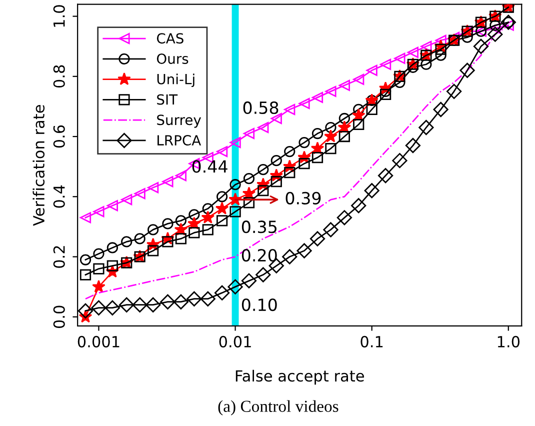 The image size is (535, 426). I want to click on annotation: 0.44, so click(210, 166).